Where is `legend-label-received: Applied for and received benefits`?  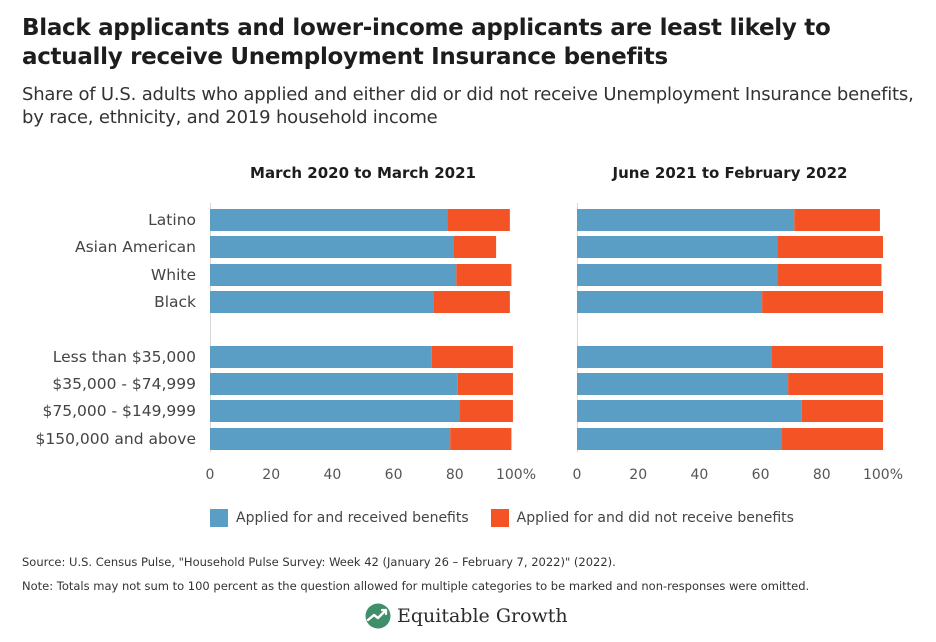 legend-label-received: Applied for and received benefits is located at coordinates (352, 518).